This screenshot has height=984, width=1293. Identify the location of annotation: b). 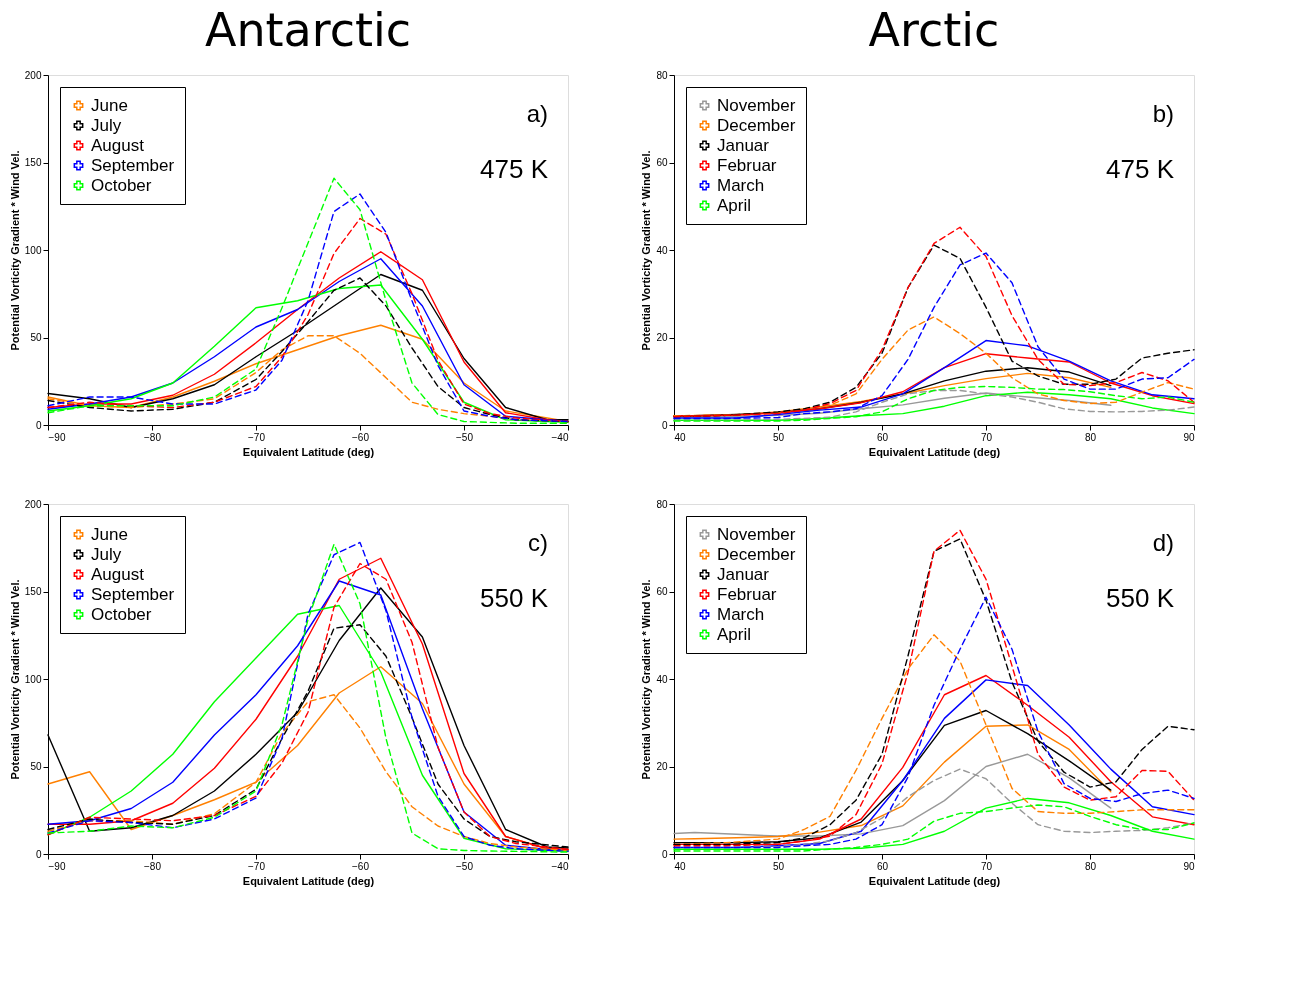
(1163, 113).